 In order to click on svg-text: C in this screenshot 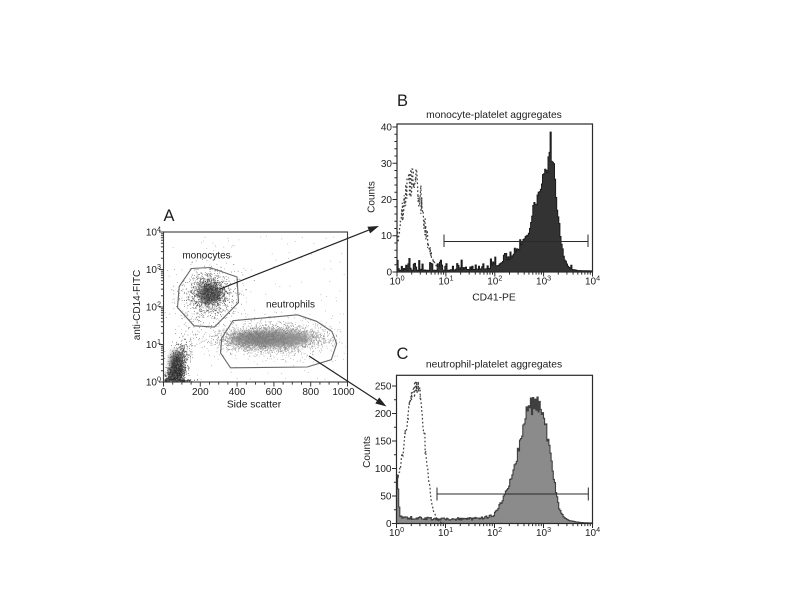, I will do `click(403, 354)`.